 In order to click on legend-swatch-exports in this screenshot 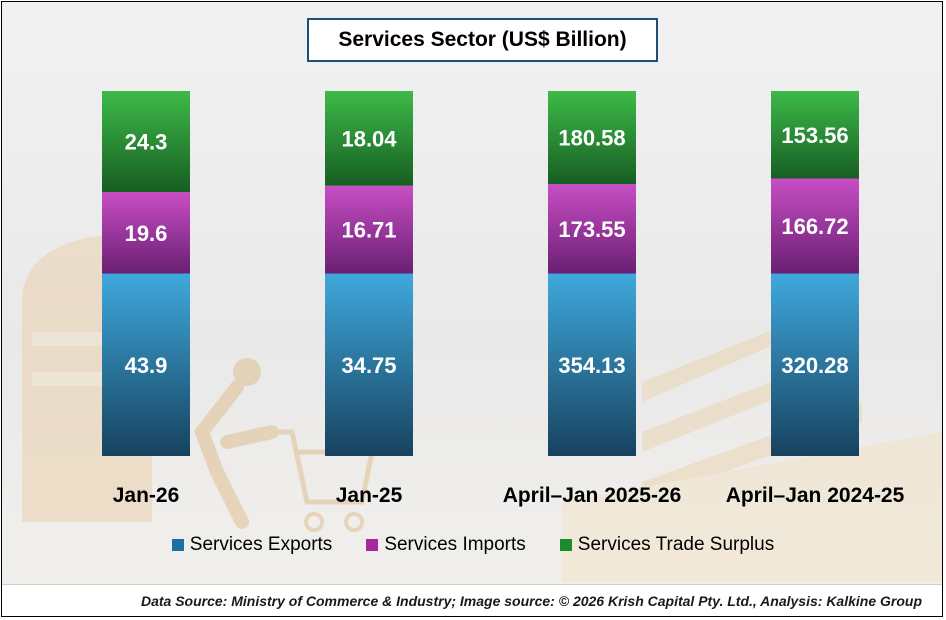, I will do `click(177, 545)`.